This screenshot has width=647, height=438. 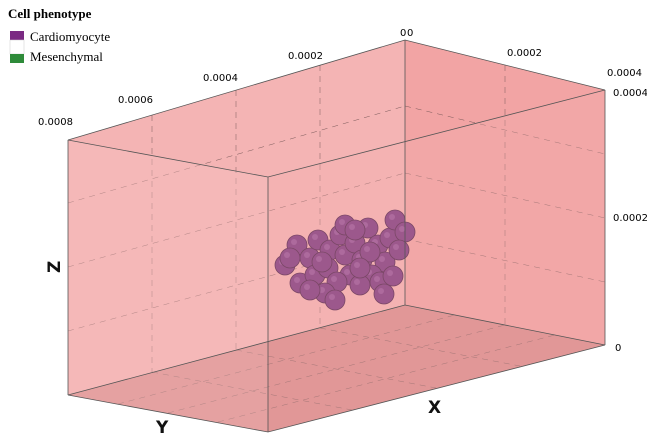 What do you see at coordinates (345, 260) in the screenshot?
I see `cell-cluster` at bounding box center [345, 260].